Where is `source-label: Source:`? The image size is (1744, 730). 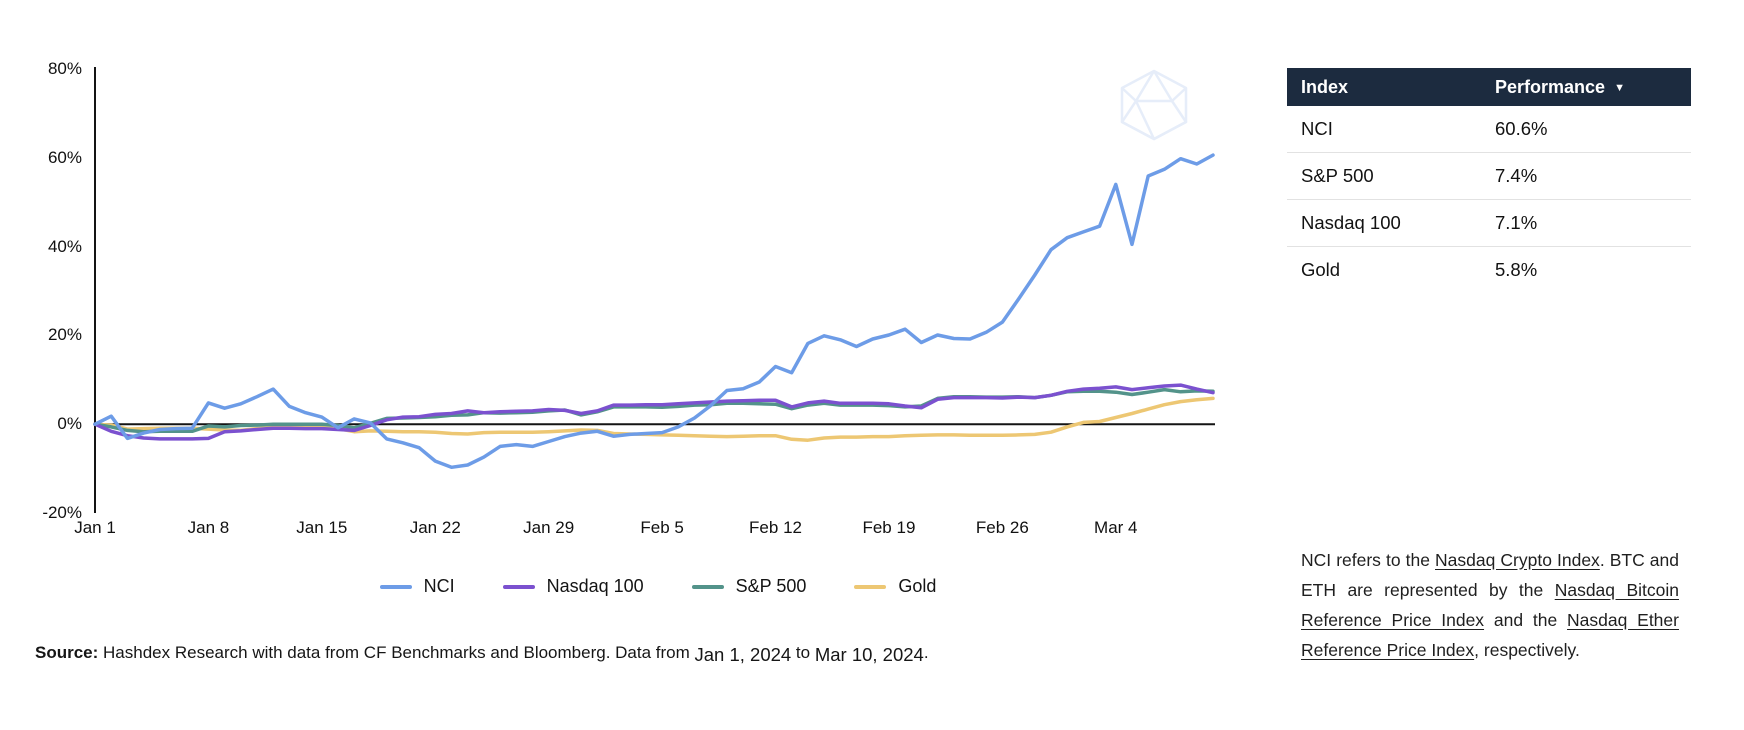
source-label: Source: is located at coordinates (67, 652).